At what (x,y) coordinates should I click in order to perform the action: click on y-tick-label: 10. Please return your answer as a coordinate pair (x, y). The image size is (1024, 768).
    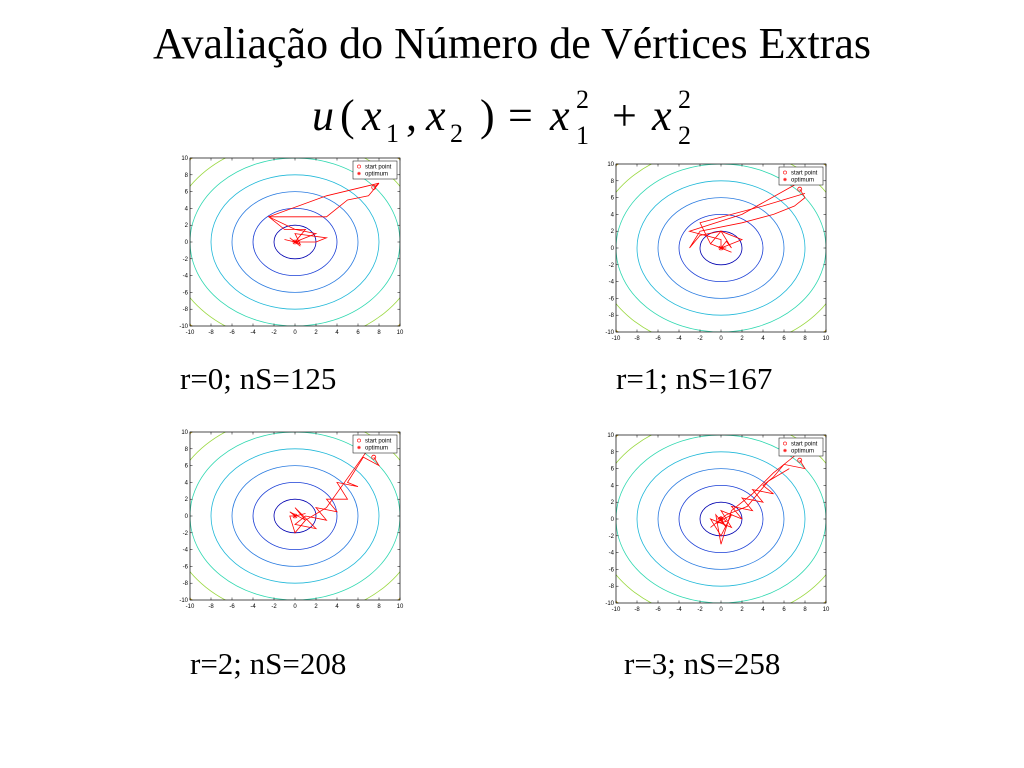
    Looking at the image, I should click on (610, 165).